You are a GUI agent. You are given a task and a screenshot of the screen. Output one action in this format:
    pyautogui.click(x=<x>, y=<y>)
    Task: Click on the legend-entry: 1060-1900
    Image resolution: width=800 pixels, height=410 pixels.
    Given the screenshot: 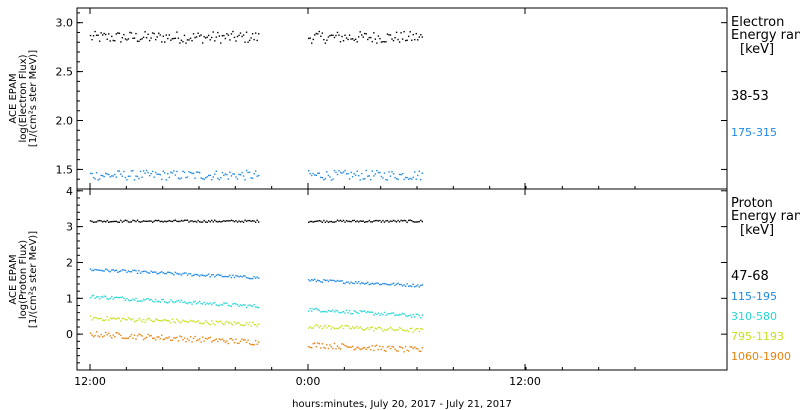 What is the action you would take?
    pyautogui.click(x=761, y=356)
    